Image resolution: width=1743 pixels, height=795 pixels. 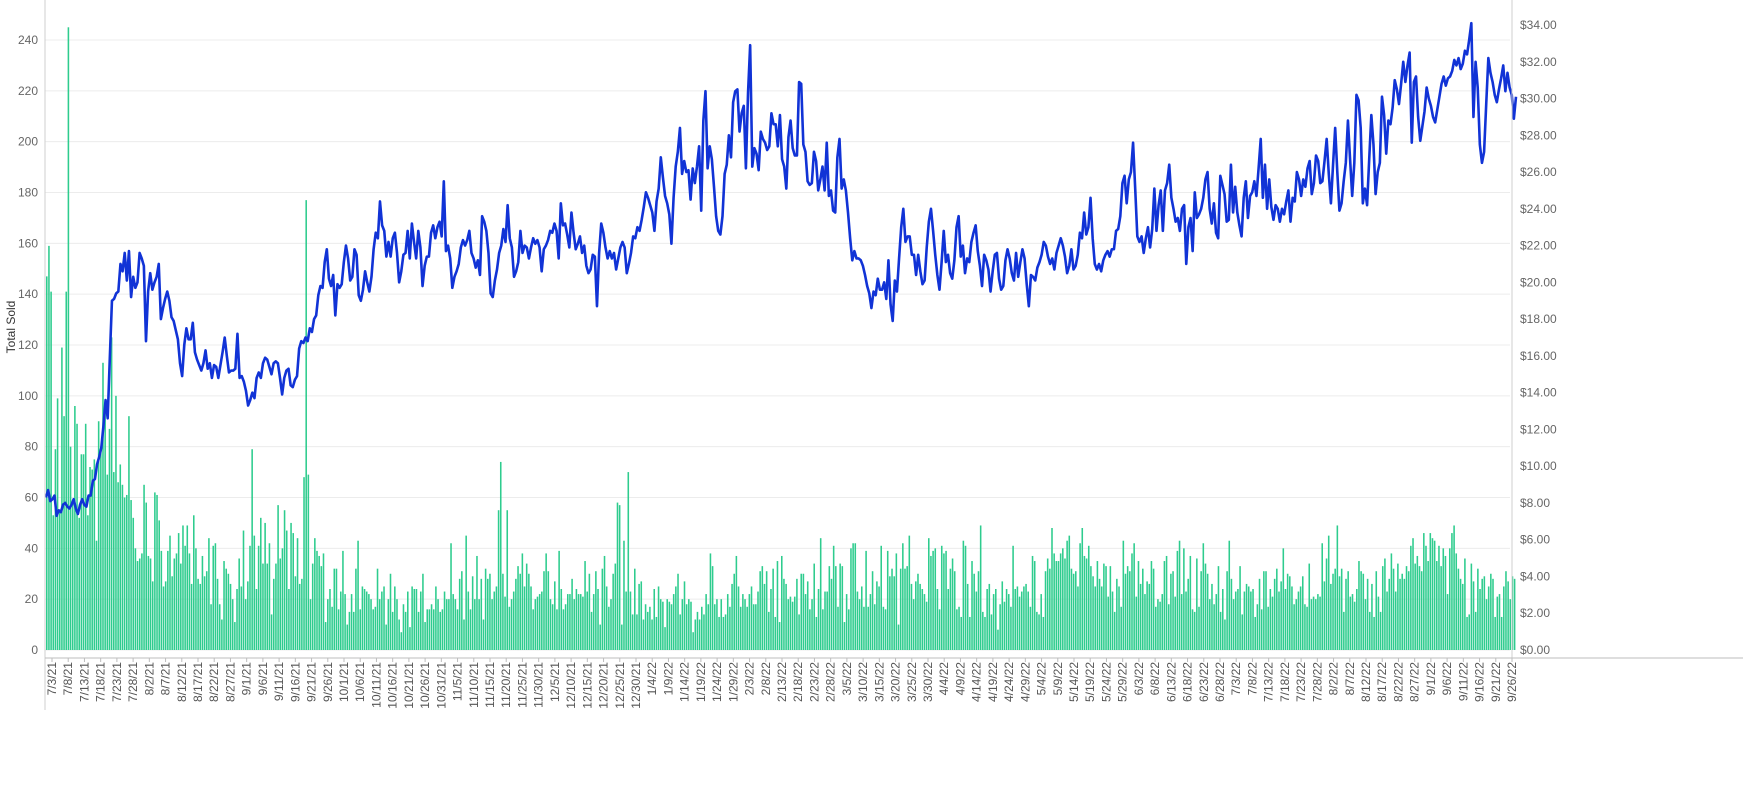 I want to click on x-tick-label: 4/24/22, so click(x=1009, y=682).